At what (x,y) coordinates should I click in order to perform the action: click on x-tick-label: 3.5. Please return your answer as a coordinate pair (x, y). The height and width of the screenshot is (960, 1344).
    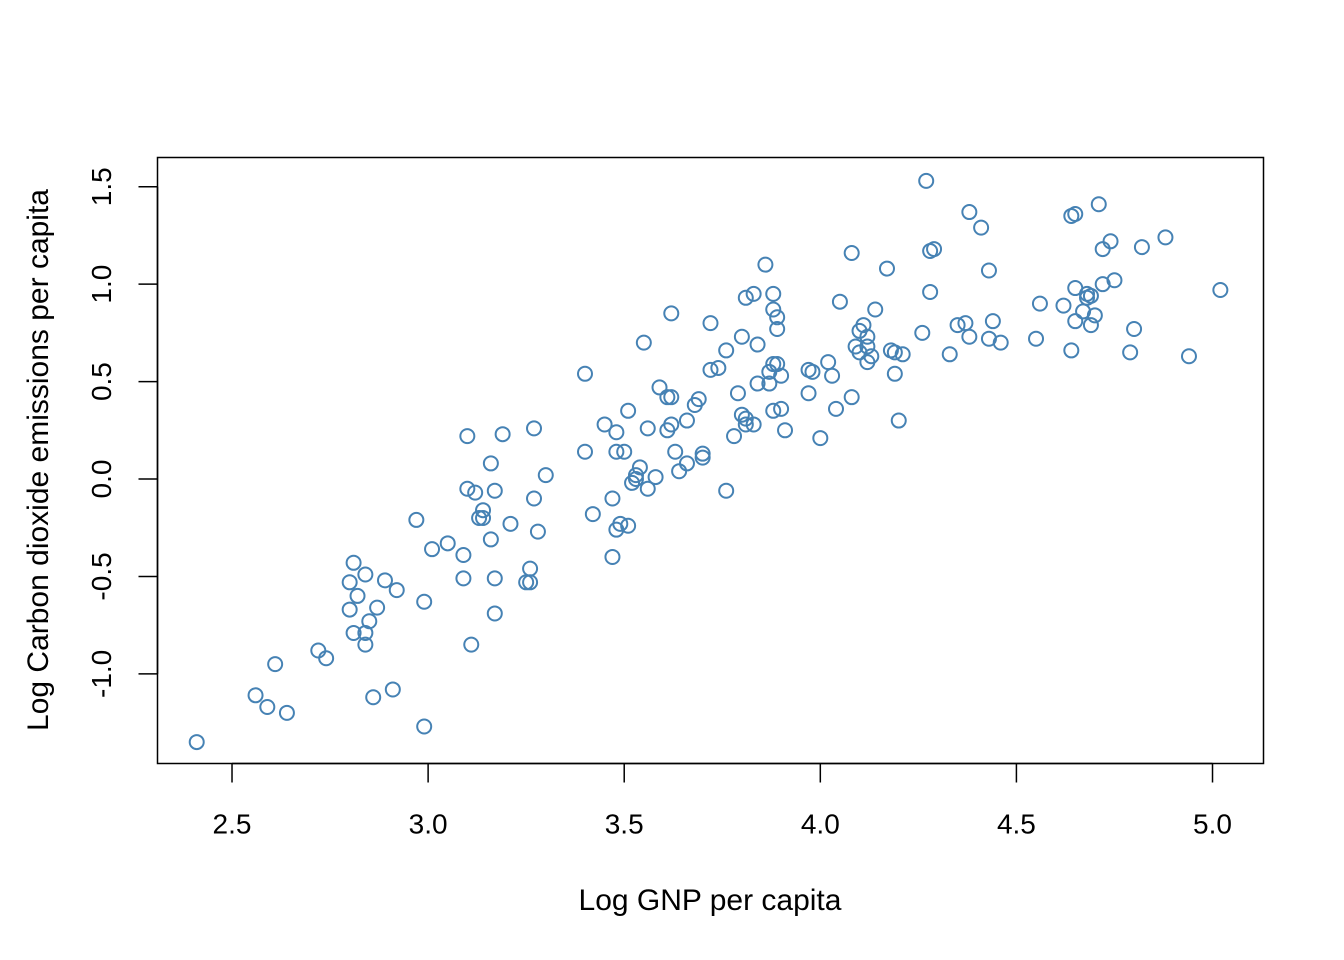
    Looking at the image, I should click on (624, 824).